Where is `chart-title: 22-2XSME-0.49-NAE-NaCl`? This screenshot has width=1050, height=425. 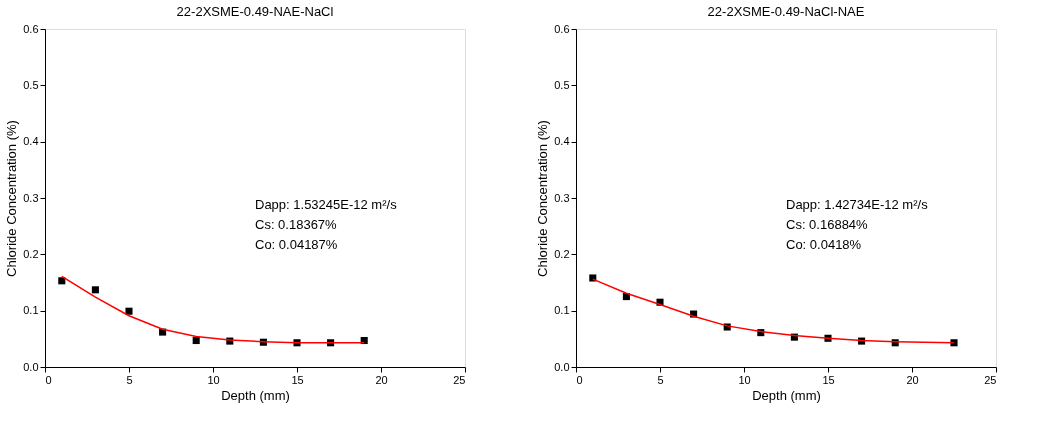
chart-title: 22-2XSME-0.49-NAE-NaCl is located at coordinates (255, 11).